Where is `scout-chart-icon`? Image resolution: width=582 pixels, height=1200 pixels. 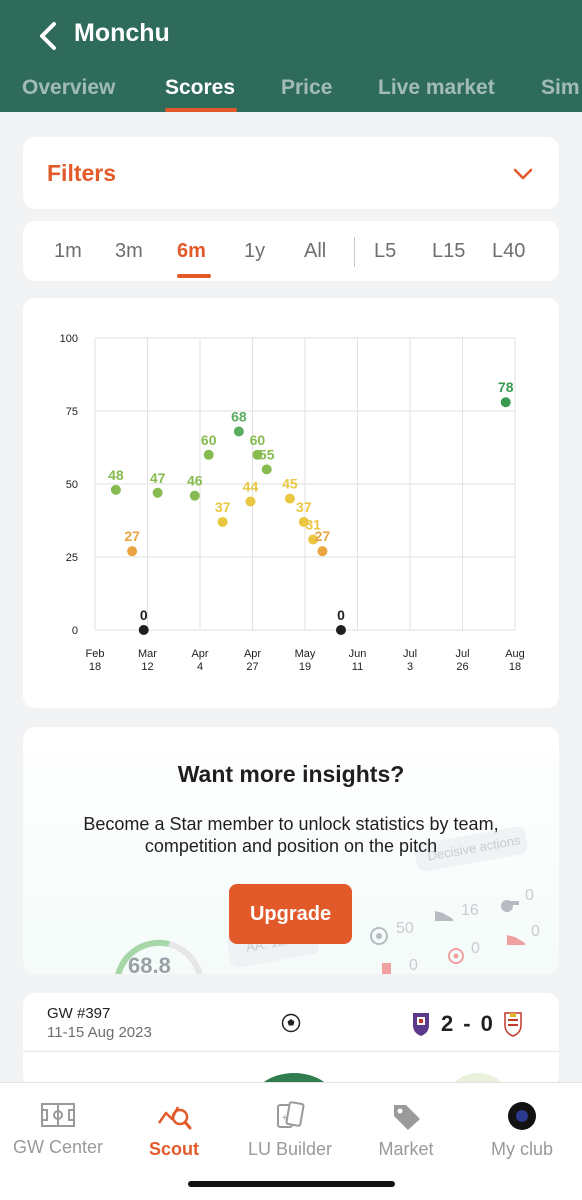
scout-chart-icon is located at coordinates (174, 1118).